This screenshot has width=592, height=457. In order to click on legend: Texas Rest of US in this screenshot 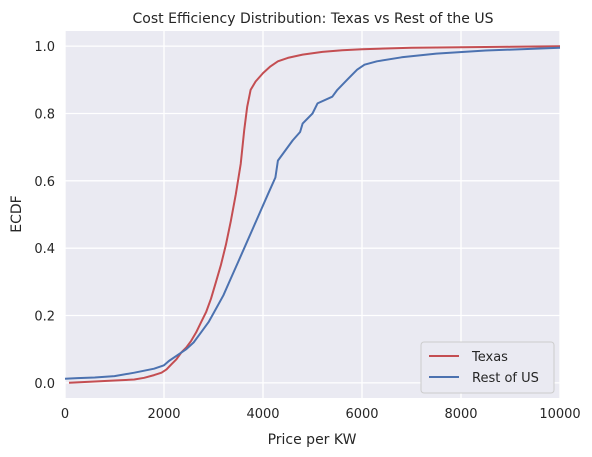, I will do `click(487, 367)`.